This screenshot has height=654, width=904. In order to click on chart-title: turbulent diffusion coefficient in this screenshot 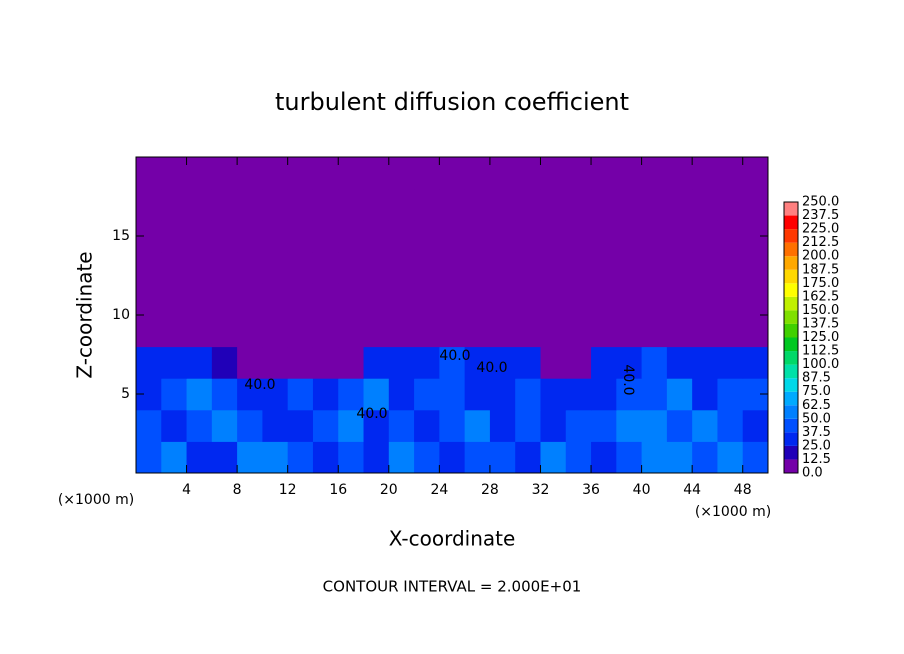, I will do `click(452, 102)`.